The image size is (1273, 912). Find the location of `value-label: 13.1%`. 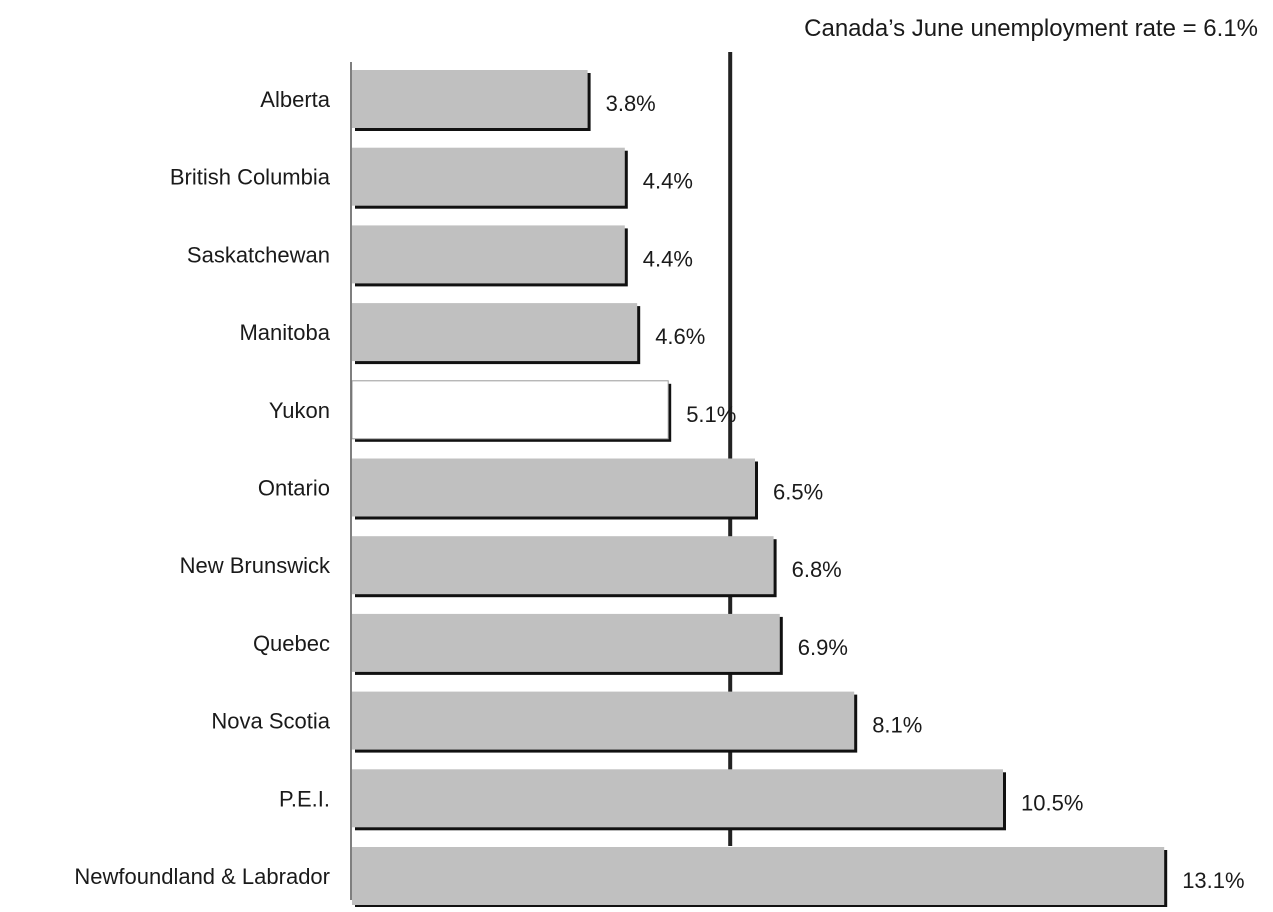

value-label: 13.1% is located at coordinates (1213, 880).